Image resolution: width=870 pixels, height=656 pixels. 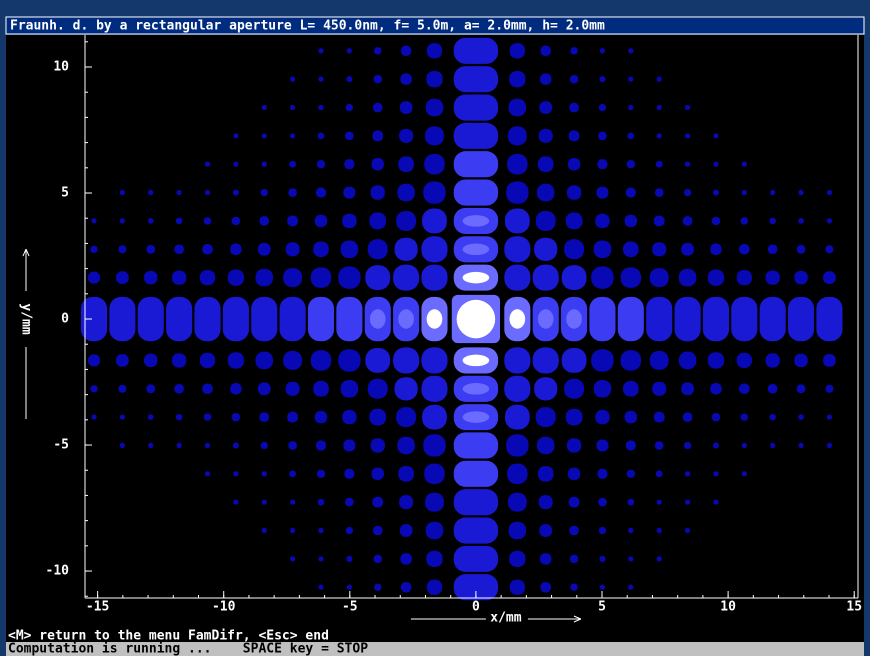 What do you see at coordinates (602, 607) in the screenshot?
I see `x-tick-label: 5` at bounding box center [602, 607].